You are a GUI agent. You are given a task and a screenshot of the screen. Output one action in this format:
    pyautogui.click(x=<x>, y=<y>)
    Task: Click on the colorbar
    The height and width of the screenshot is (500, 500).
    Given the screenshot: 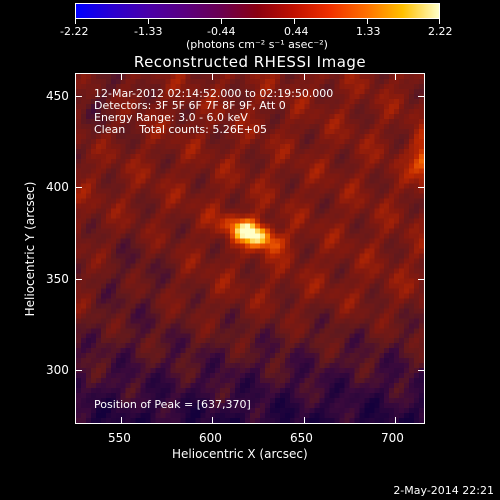 What is the action you would take?
    pyautogui.click(x=257, y=11)
    